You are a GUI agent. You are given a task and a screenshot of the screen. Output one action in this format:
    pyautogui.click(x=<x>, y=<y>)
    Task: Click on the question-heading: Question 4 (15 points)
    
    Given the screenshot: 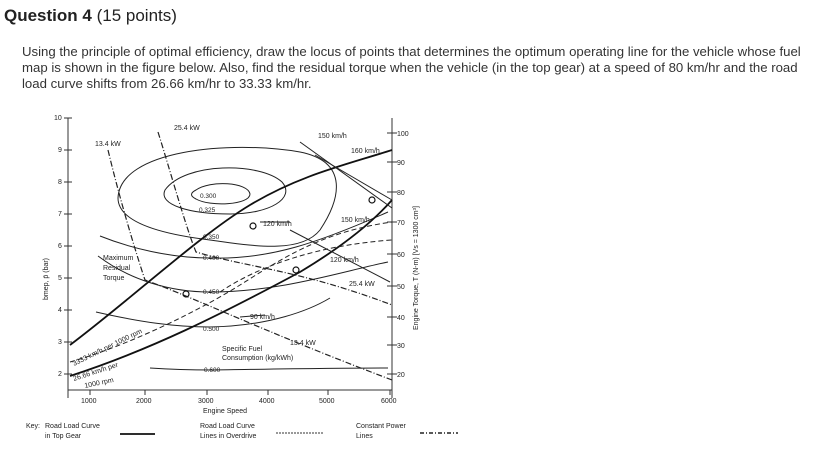 What is the action you would take?
    pyautogui.click(x=90, y=16)
    